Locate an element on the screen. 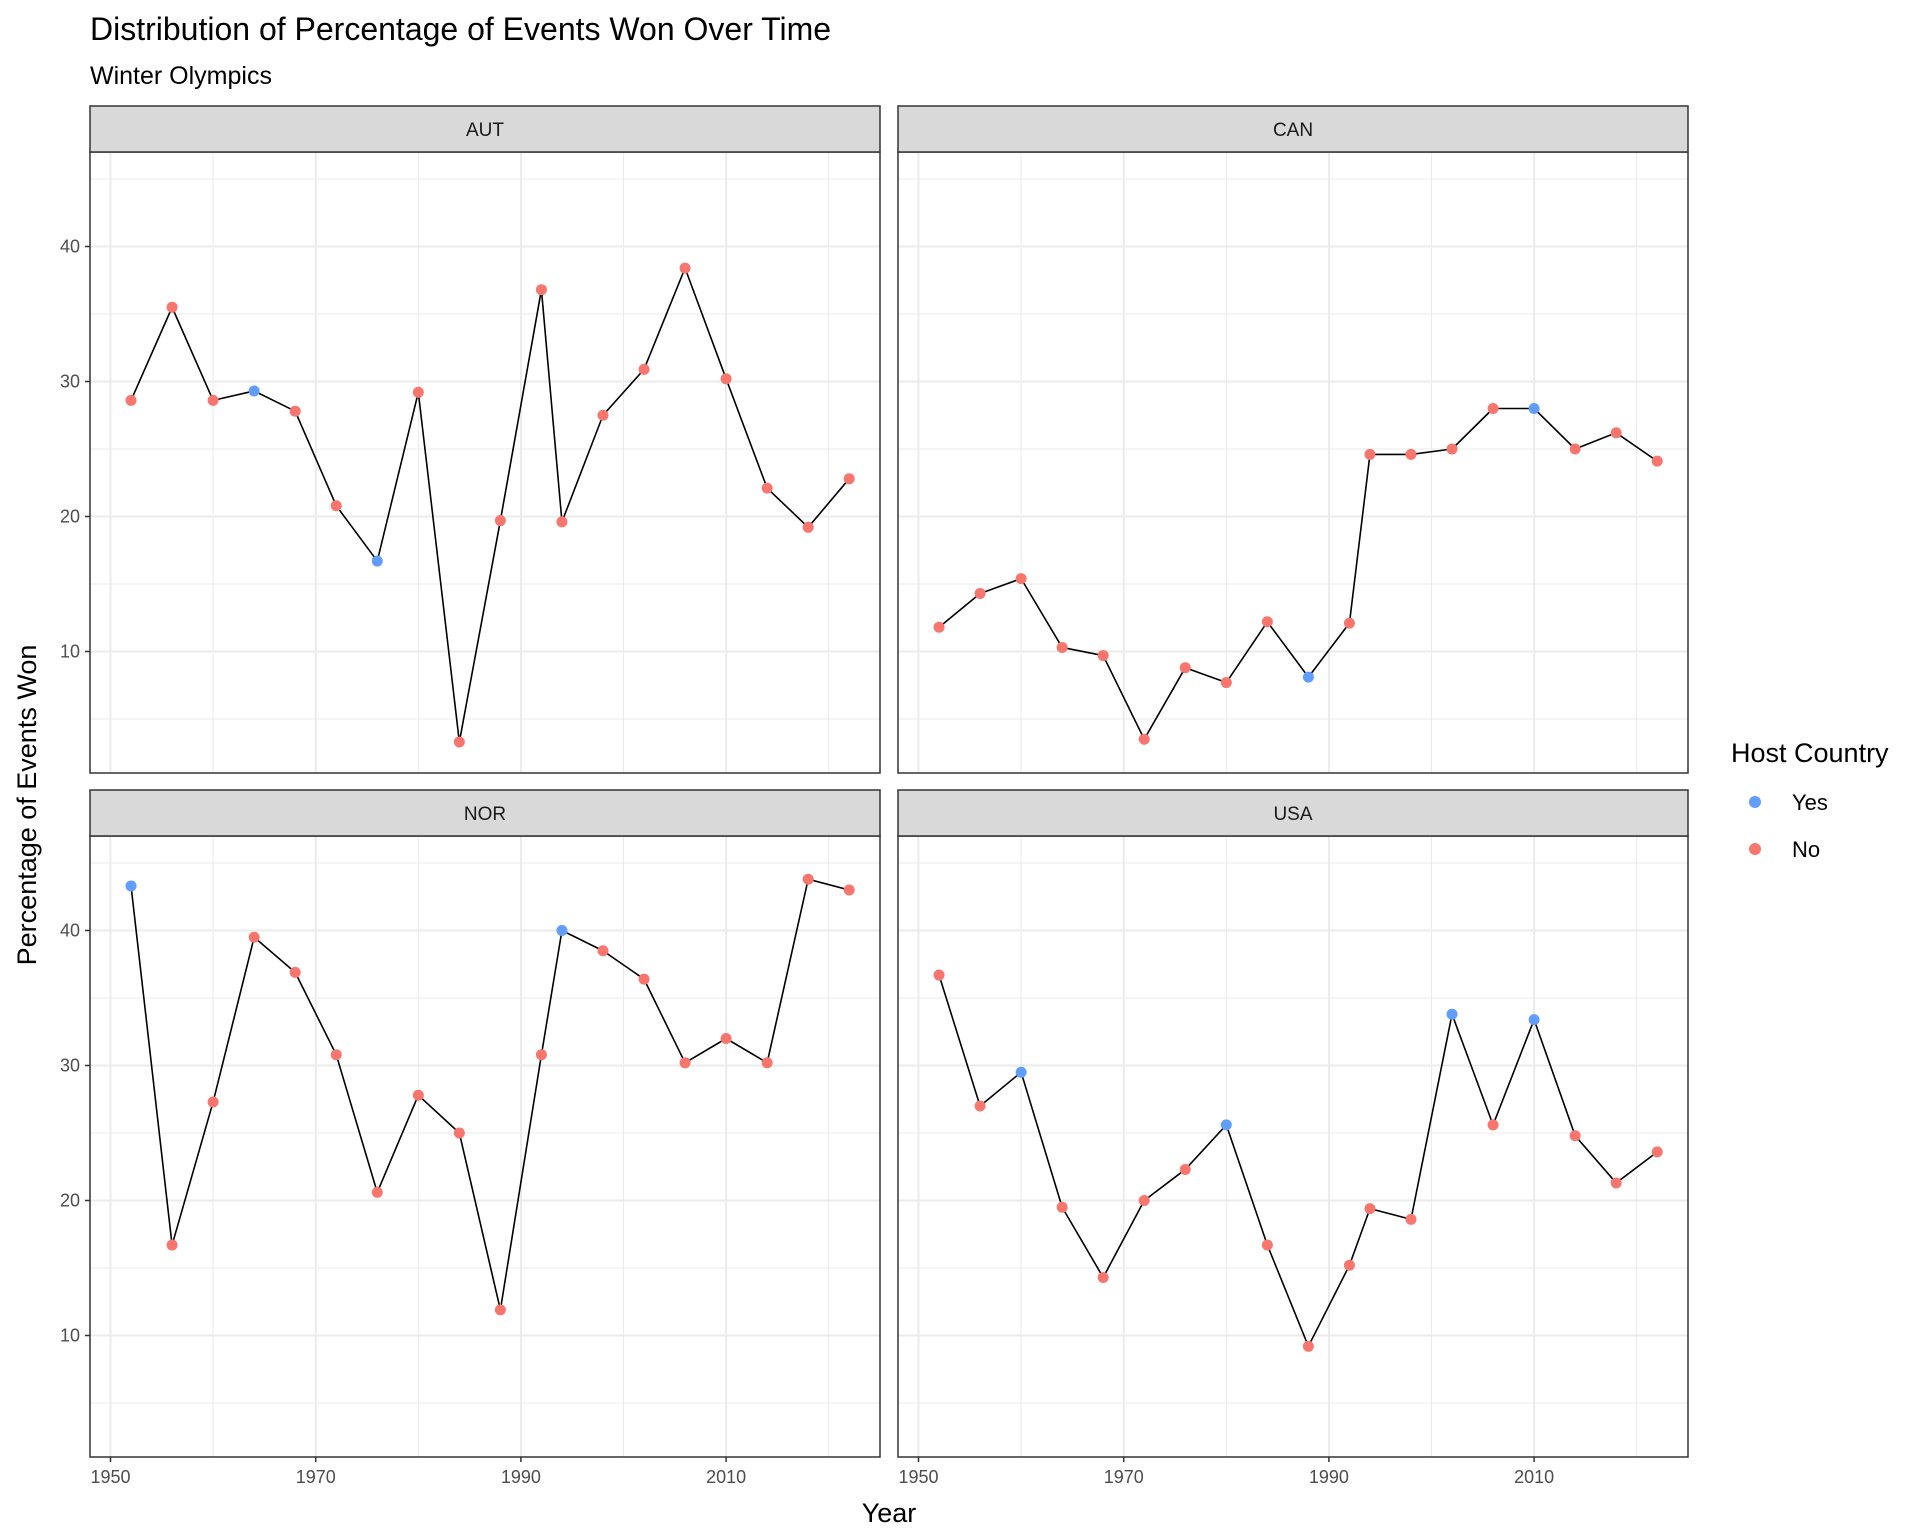  legend-title: Host Country is located at coordinates (1810, 753).